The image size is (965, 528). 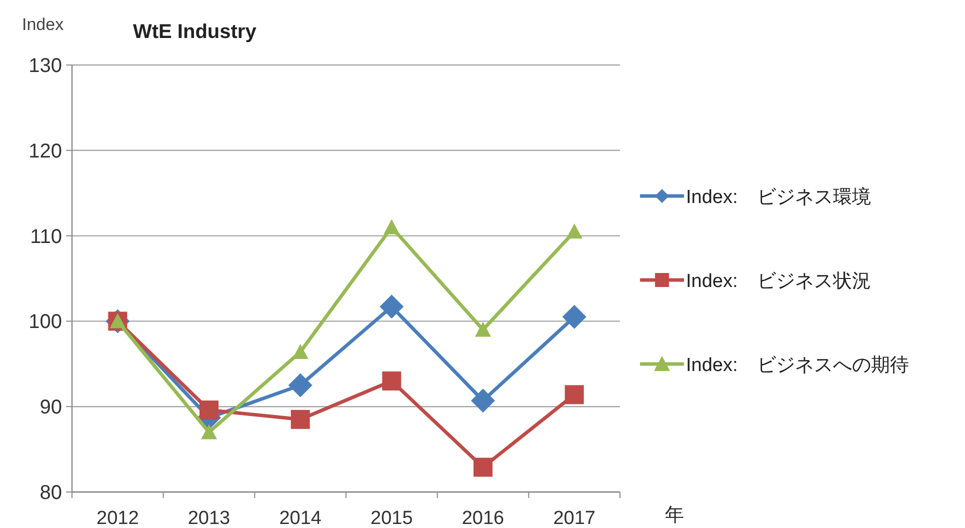 What do you see at coordinates (483, 518) in the screenshot?
I see `x-tick-label: 2016` at bounding box center [483, 518].